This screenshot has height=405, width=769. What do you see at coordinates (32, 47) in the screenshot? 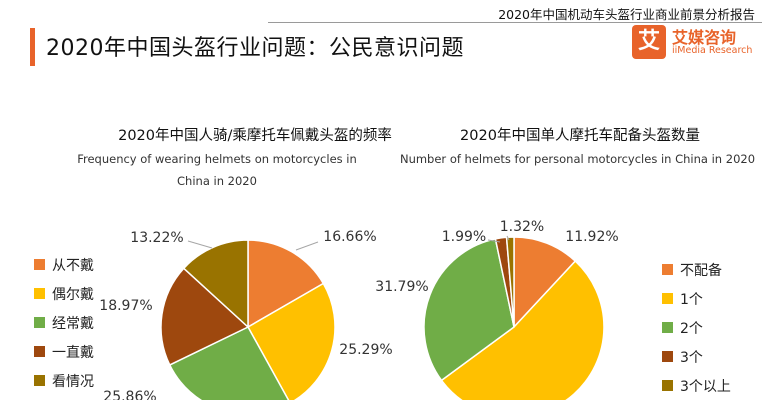
I see `title-accent-bar` at bounding box center [32, 47].